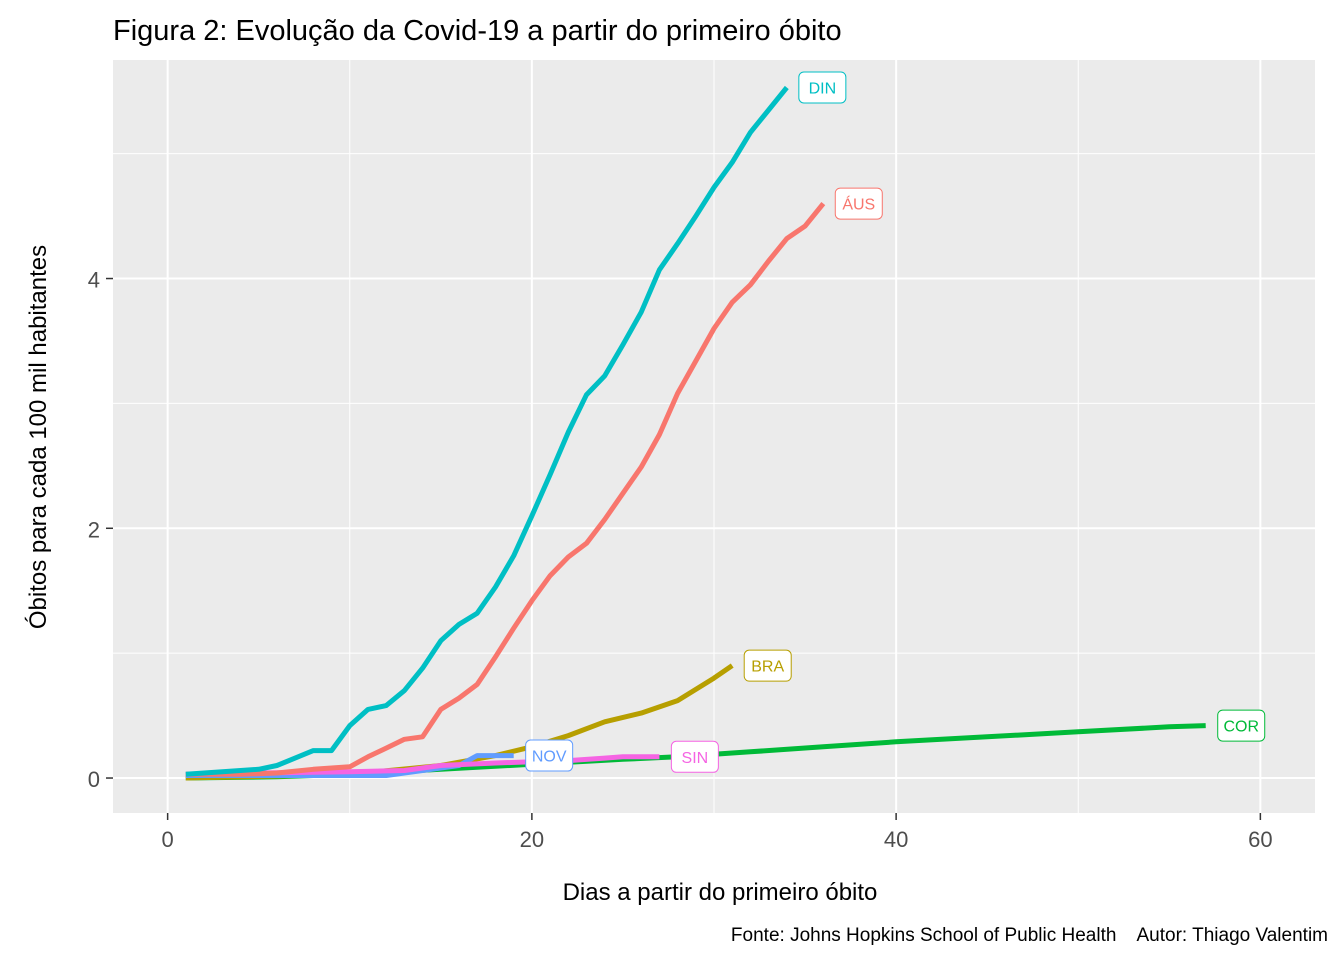 This screenshot has width=1344, height=960. I want to click on series-label-text: SIN, so click(695, 758).